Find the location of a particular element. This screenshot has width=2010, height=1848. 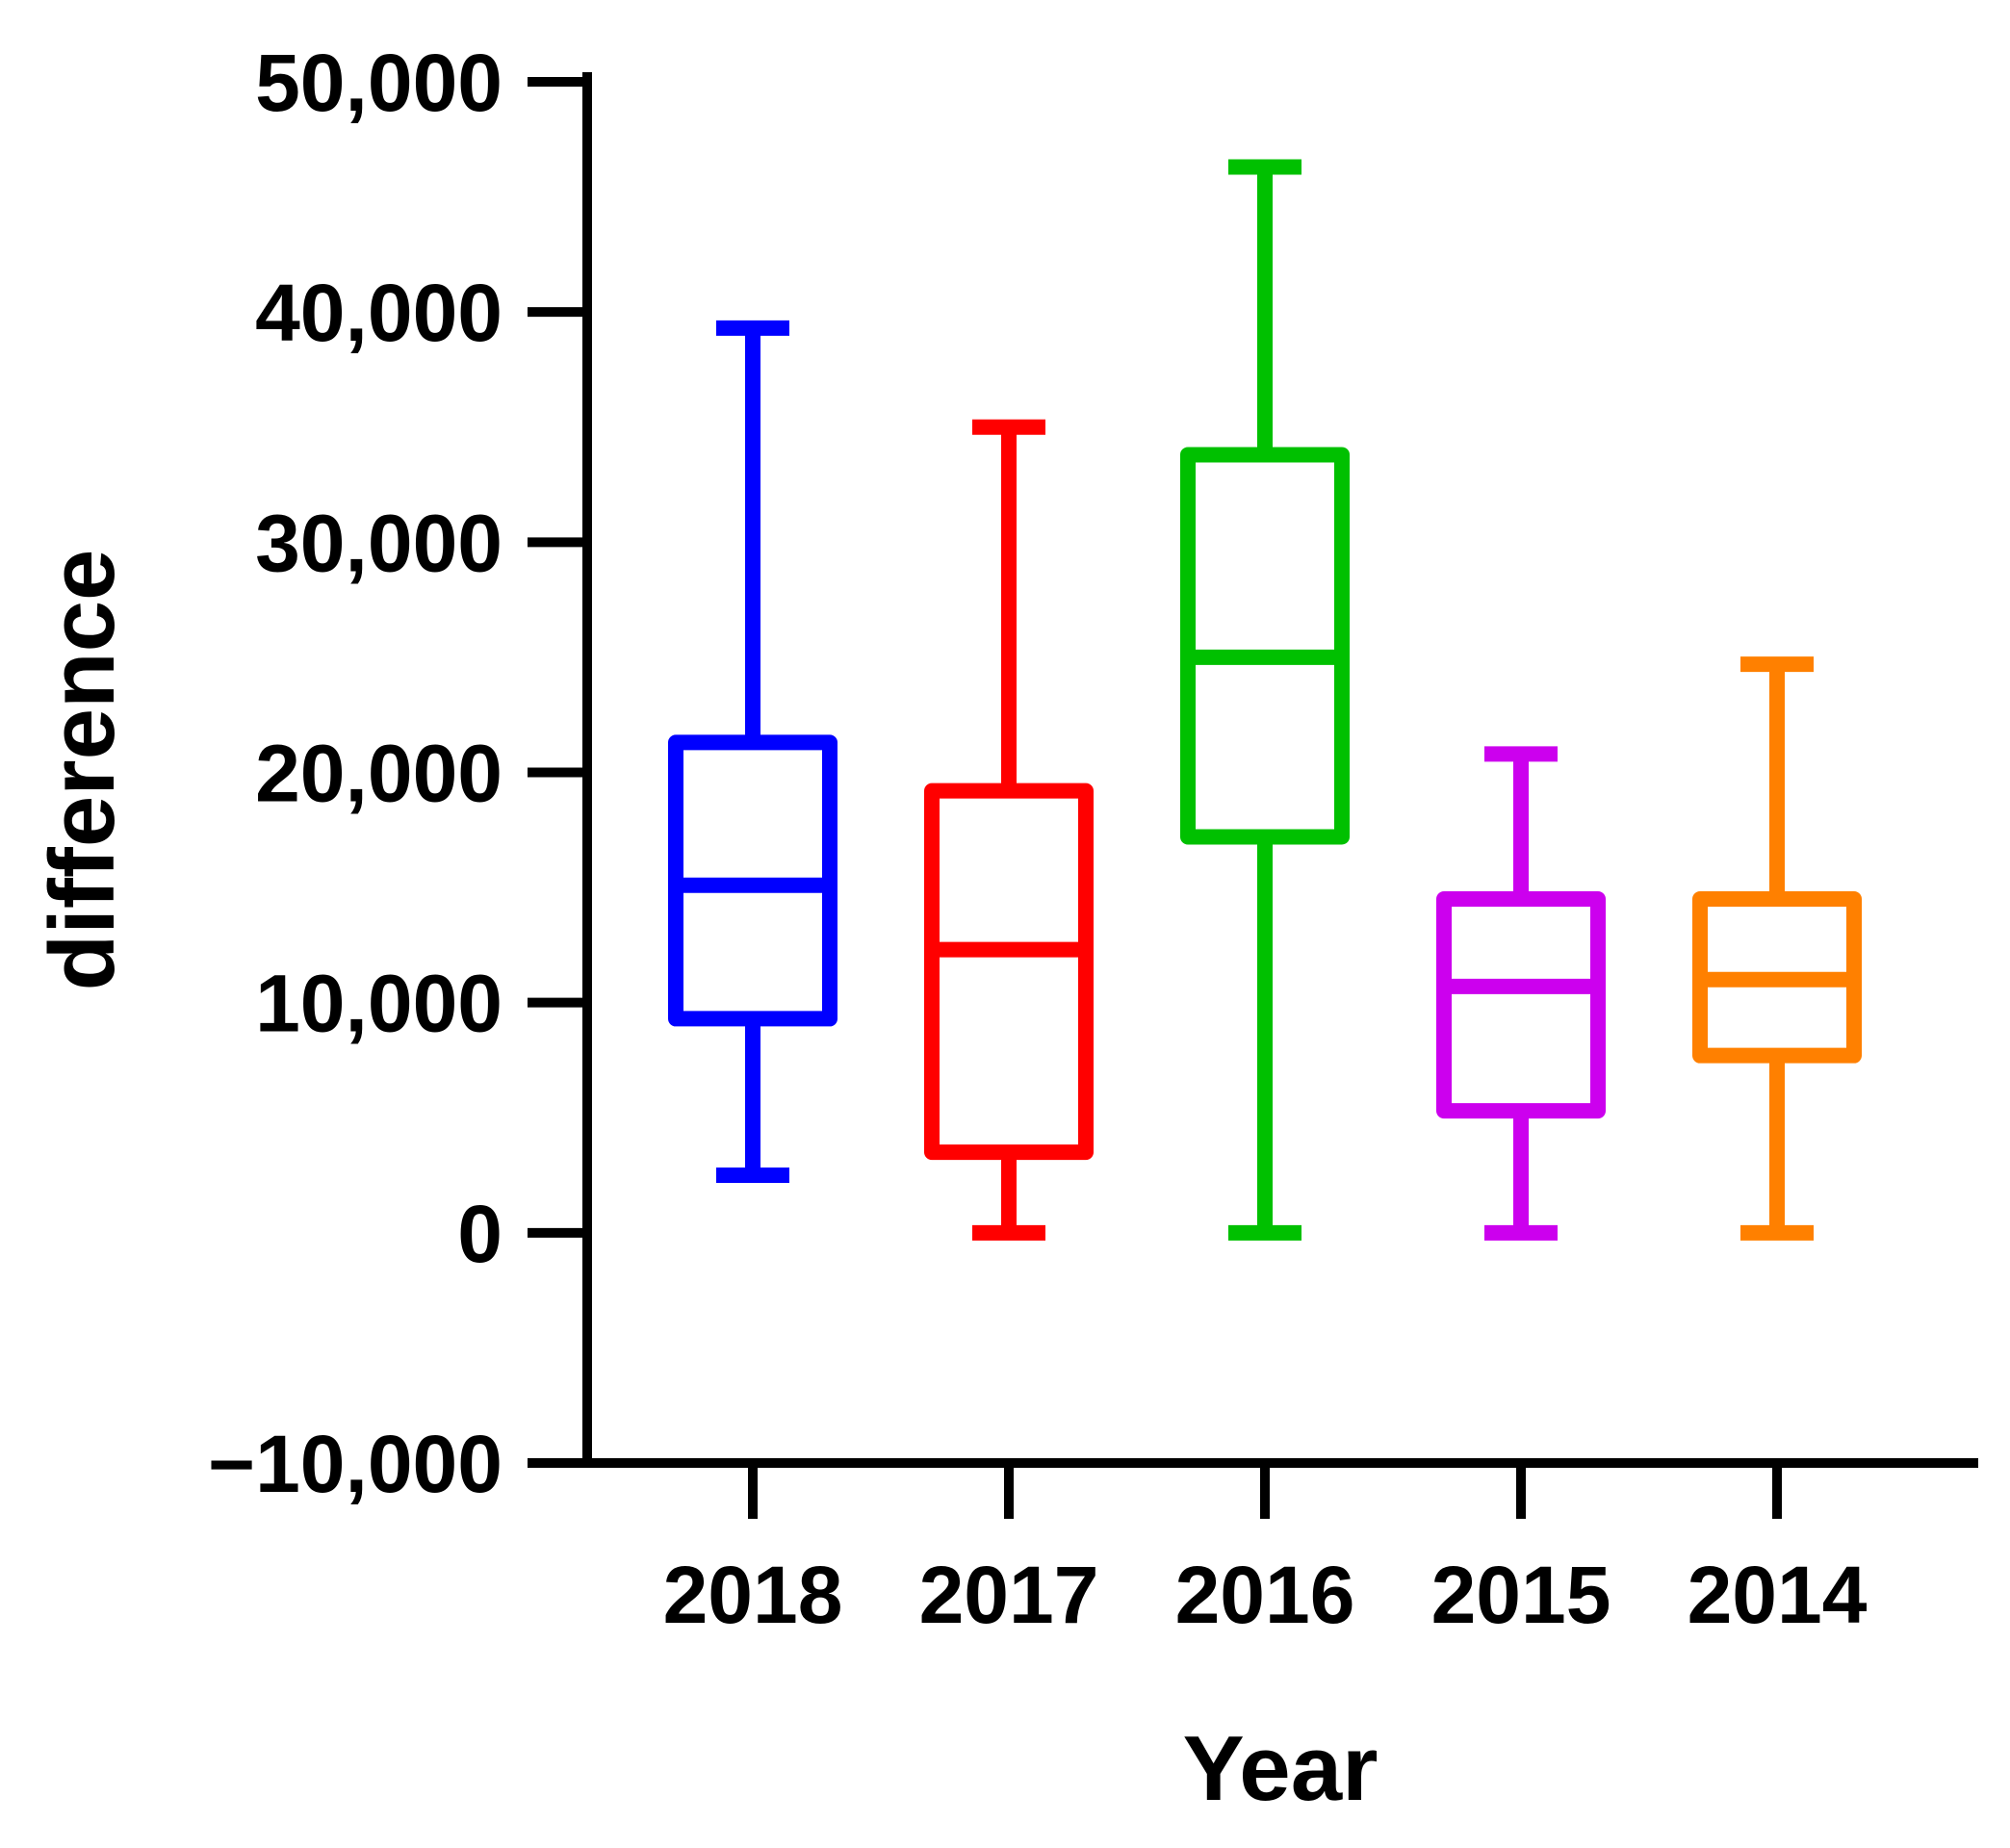

x-axis-title: Year is located at coordinates (1281, 1768).